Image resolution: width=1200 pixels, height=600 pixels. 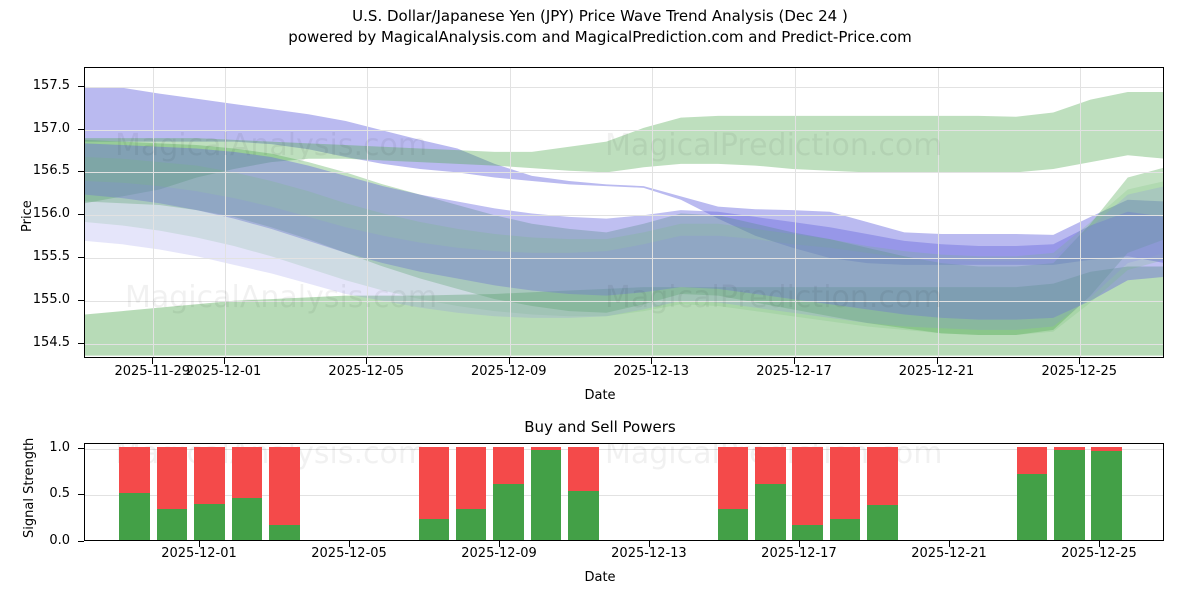 I want to click on price-x-tick-label: 2025-12-13, so click(x=651, y=371).